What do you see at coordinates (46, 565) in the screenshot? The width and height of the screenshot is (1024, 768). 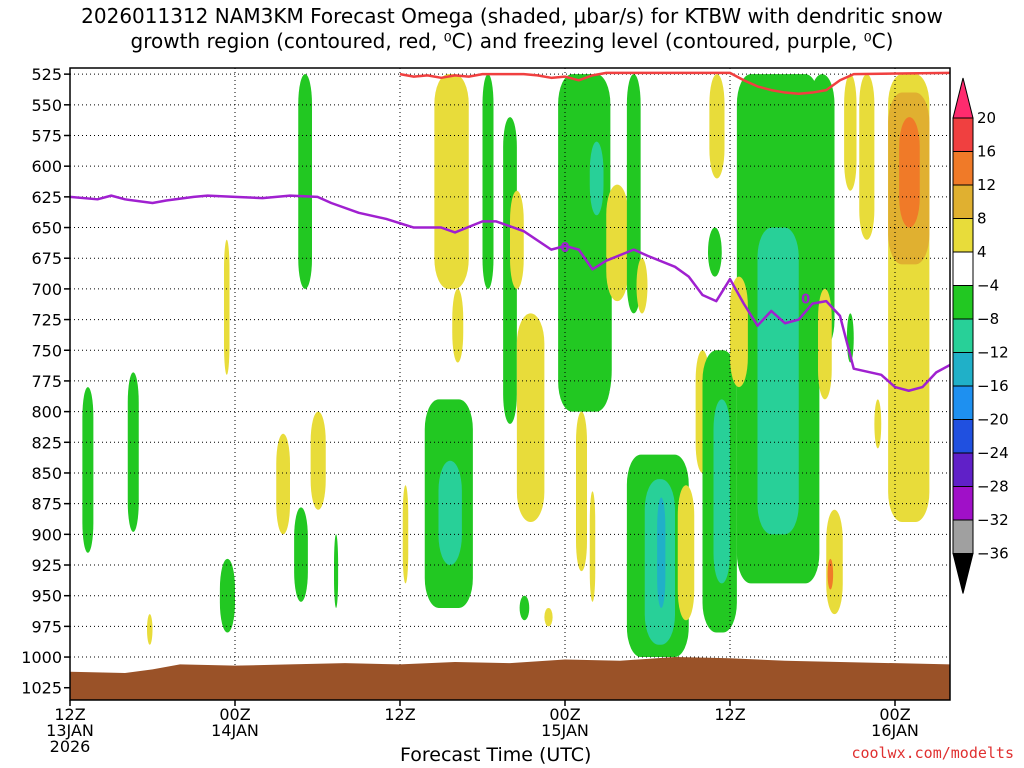 I see `y-tick-label: 925` at bounding box center [46, 565].